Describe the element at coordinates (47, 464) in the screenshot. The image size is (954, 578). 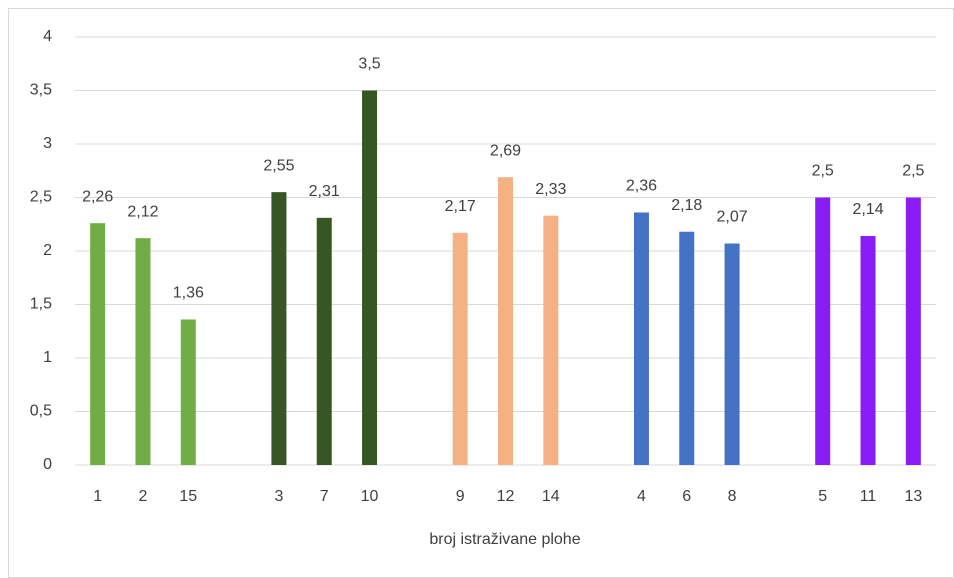
I see `y-tick-label: 0` at that location.